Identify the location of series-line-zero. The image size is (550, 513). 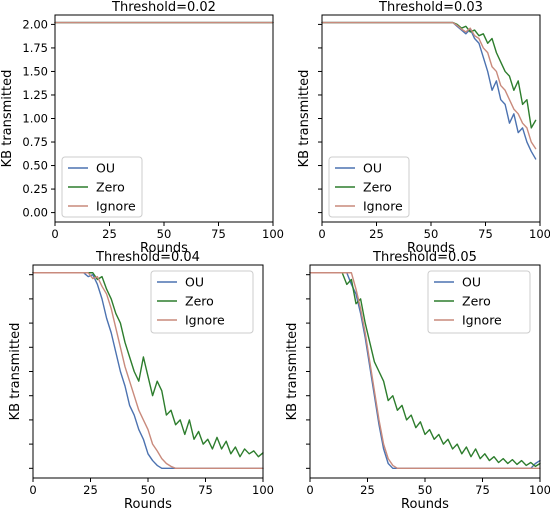
(429, 75).